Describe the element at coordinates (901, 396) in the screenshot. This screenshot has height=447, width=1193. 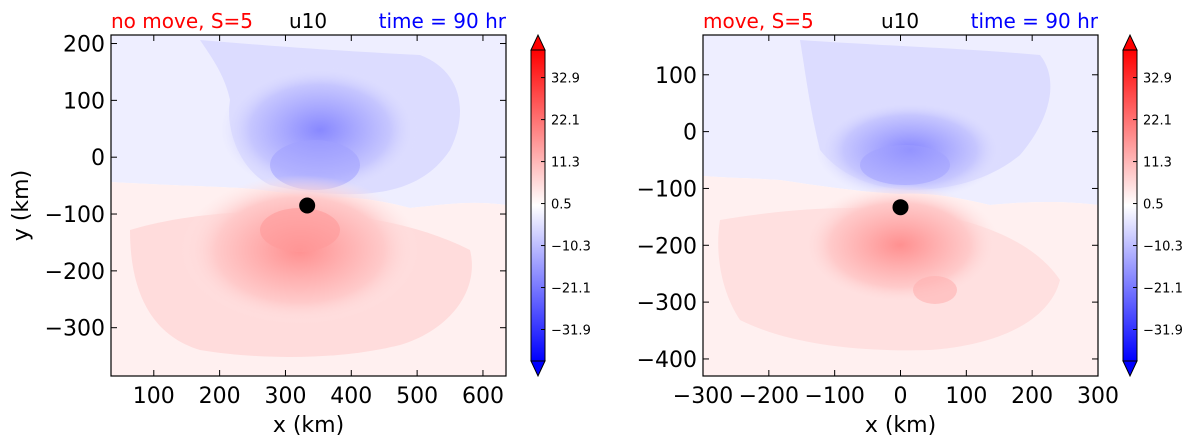
I see `x-tick-label-b: 0` at that location.